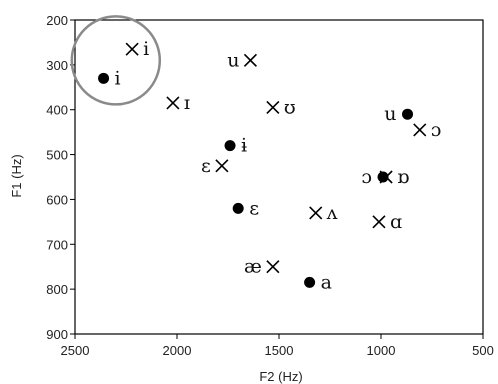 The image size is (498, 384). Describe the element at coordinates (244, 146) in the screenshot. I see `point-label: ɨ` at that location.